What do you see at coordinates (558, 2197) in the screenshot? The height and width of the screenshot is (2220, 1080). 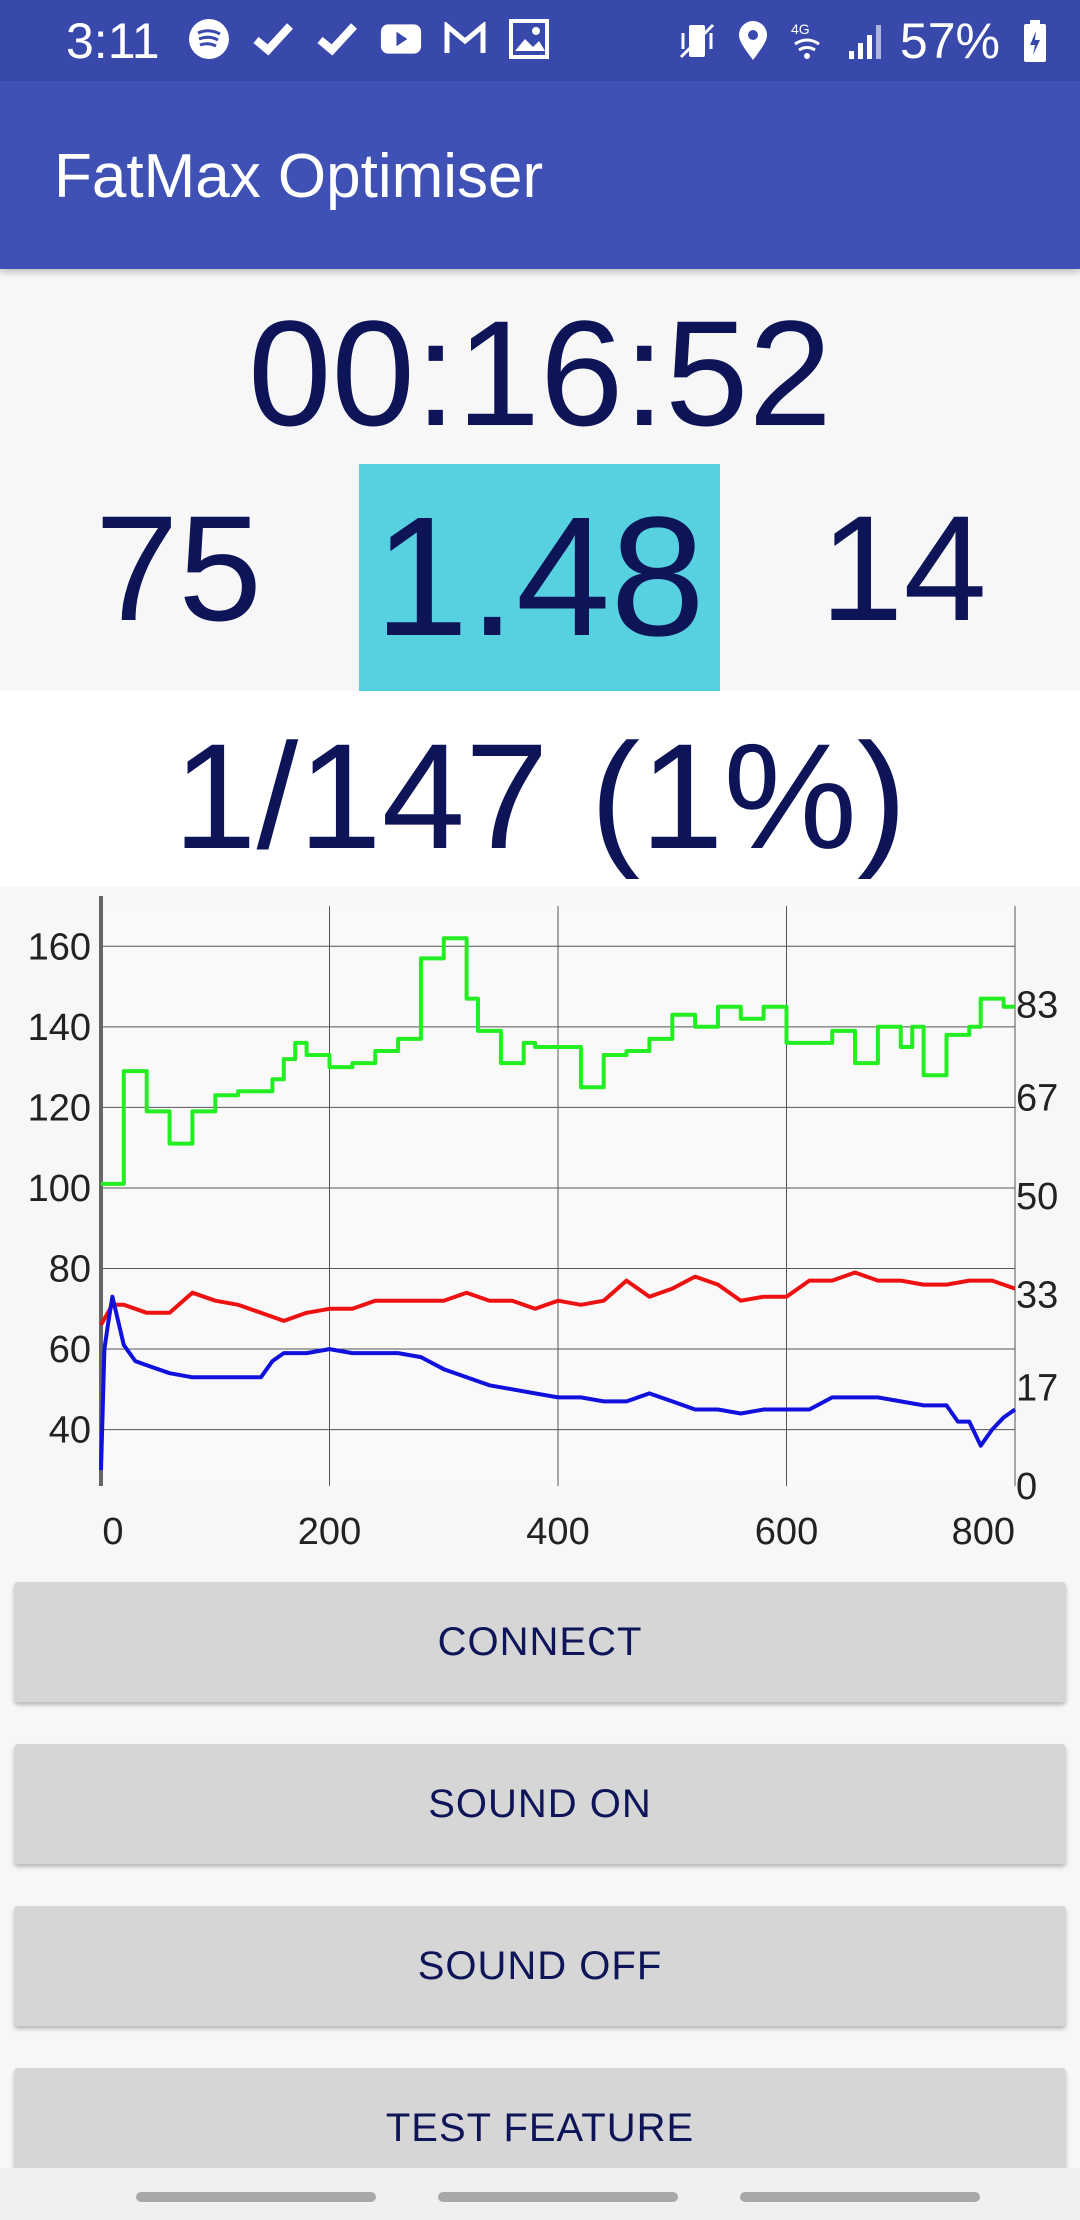 I see `nav-home-button` at bounding box center [558, 2197].